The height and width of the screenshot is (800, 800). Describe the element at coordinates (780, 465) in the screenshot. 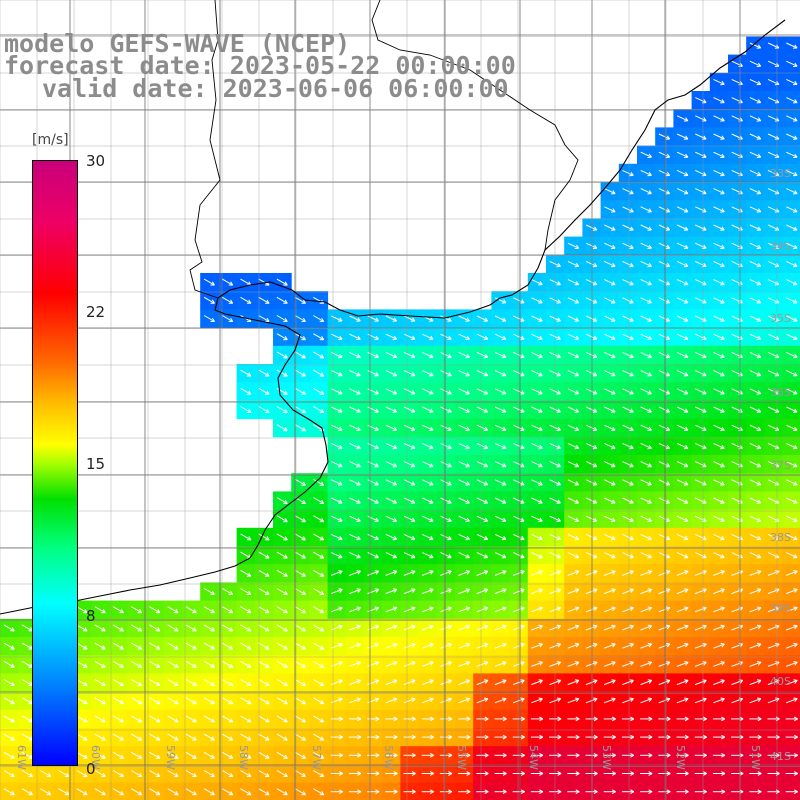

I see `latitude-label: 37S` at that location.